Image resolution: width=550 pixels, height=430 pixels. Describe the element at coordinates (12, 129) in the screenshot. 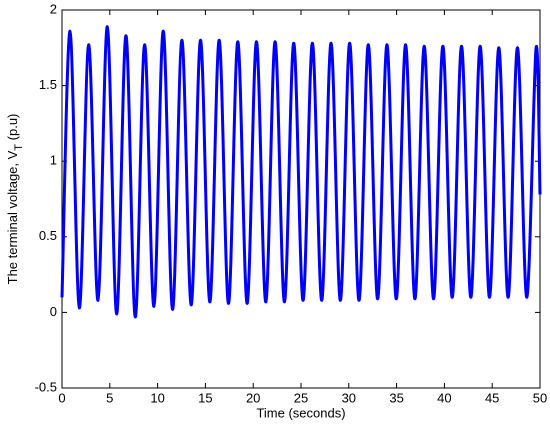

I see `y-label-tail: (p.u)` at that location.